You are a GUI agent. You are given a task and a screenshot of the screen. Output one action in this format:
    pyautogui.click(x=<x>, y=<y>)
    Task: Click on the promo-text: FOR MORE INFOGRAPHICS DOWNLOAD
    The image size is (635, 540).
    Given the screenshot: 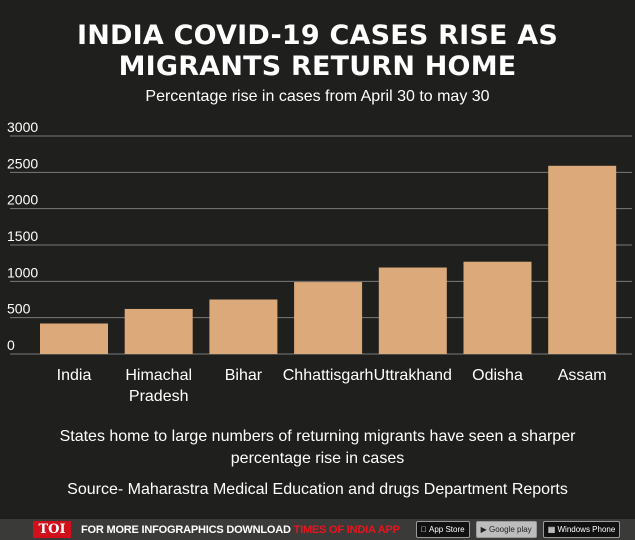 What is the action you would take?
    pyautogui.click(x=187, y=529)
    